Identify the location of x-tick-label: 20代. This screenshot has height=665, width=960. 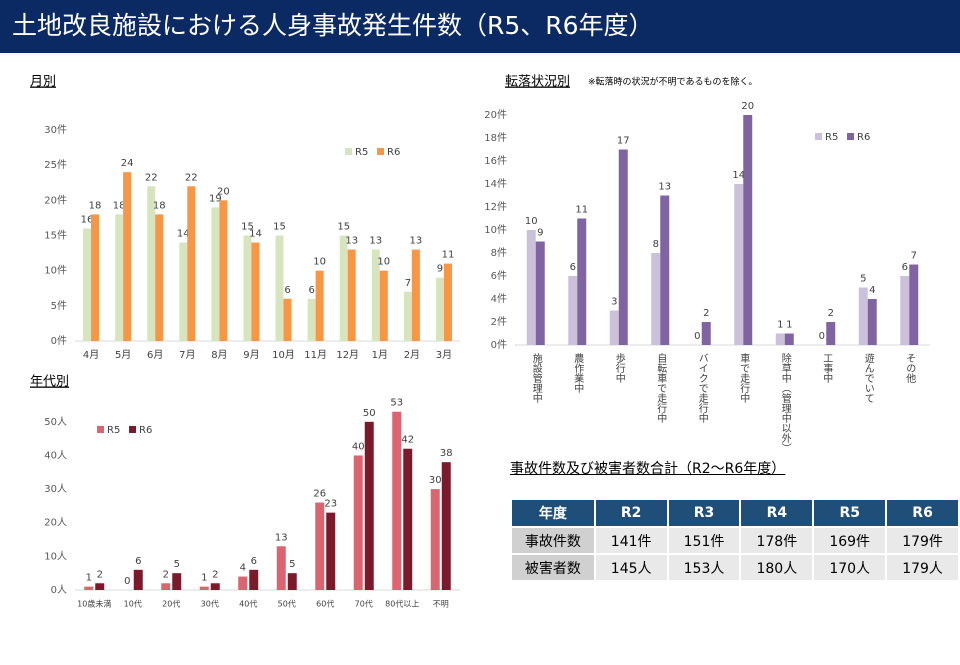
(171, 604).